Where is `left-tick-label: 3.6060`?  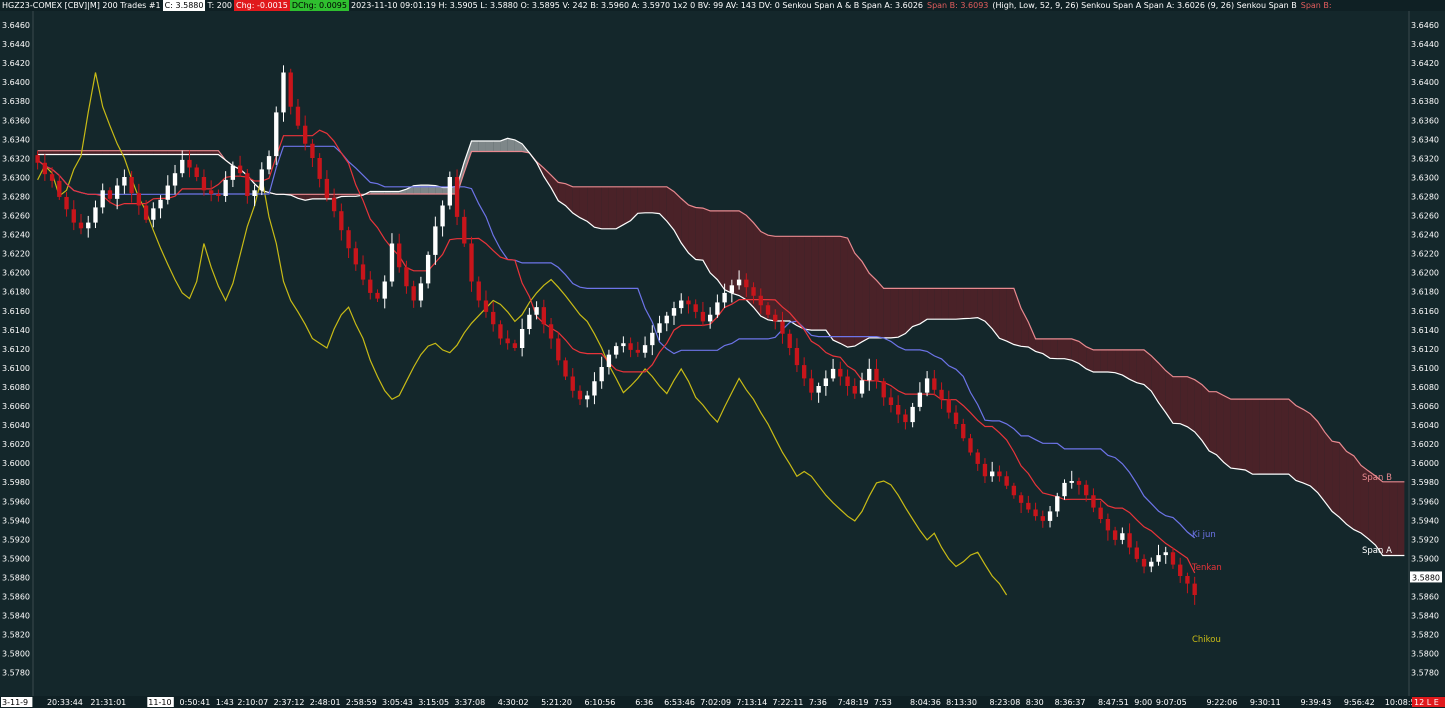
left-tick-label: 3.6060 is located at coordinates (16, 406).